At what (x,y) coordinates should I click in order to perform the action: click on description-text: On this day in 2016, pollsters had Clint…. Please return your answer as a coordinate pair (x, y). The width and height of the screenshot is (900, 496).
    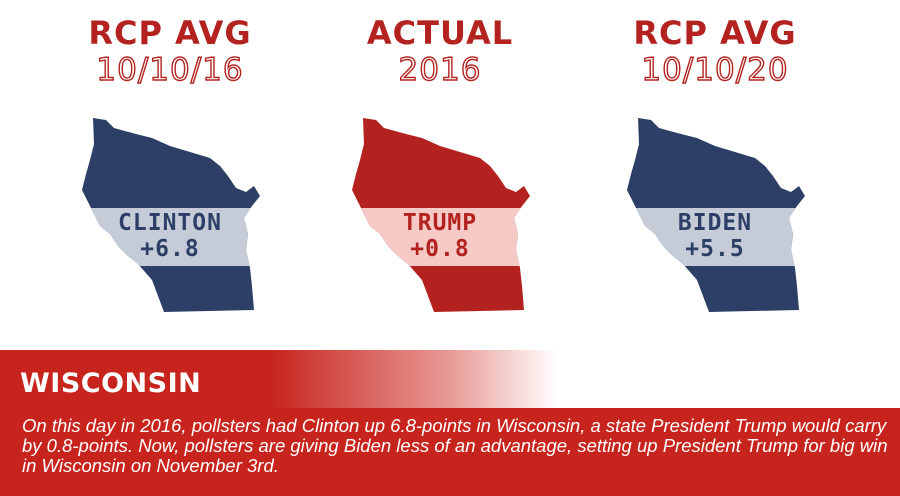
    Looking at the image, I should click on (455, 445).